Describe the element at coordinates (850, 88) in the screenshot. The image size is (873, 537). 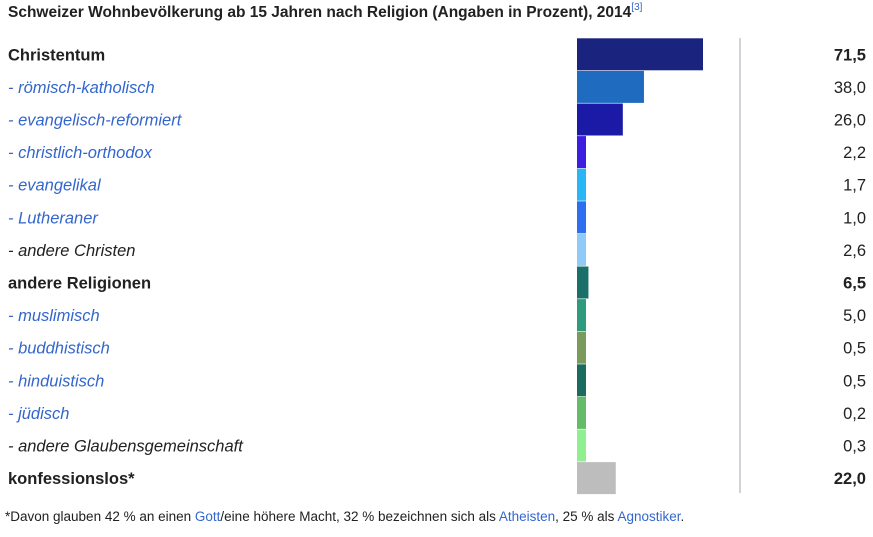
I see `value-label: 38,0` at that location.